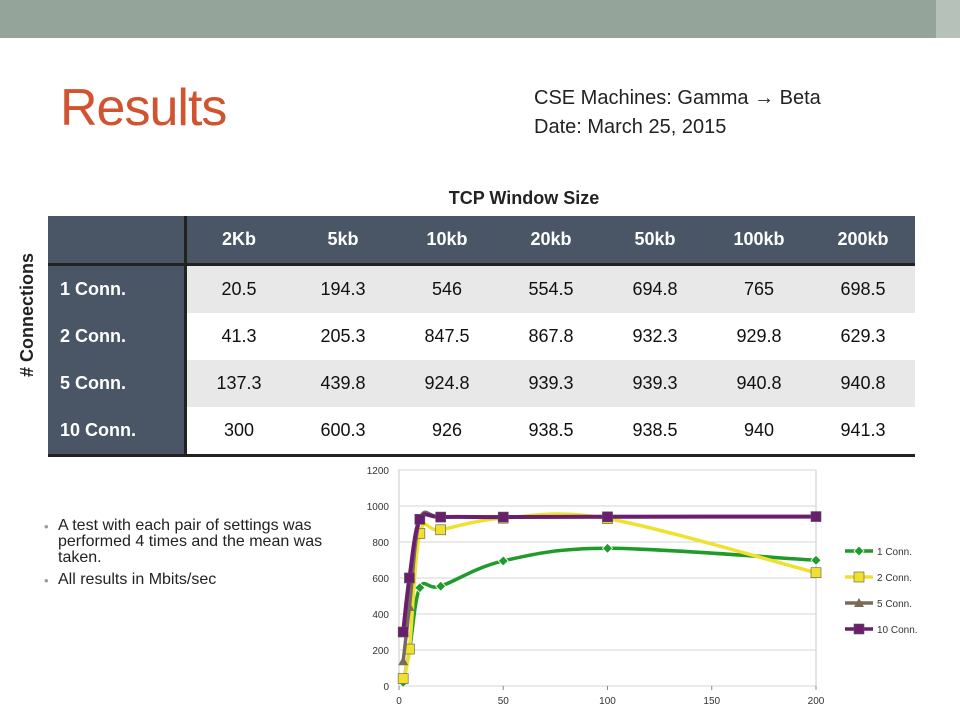 This screenshot has width=960, height=720. What do you see at coordinates (863, 288) in the screenshot?
I see `table-cell: 698.5` at bounding box center [863, 288].